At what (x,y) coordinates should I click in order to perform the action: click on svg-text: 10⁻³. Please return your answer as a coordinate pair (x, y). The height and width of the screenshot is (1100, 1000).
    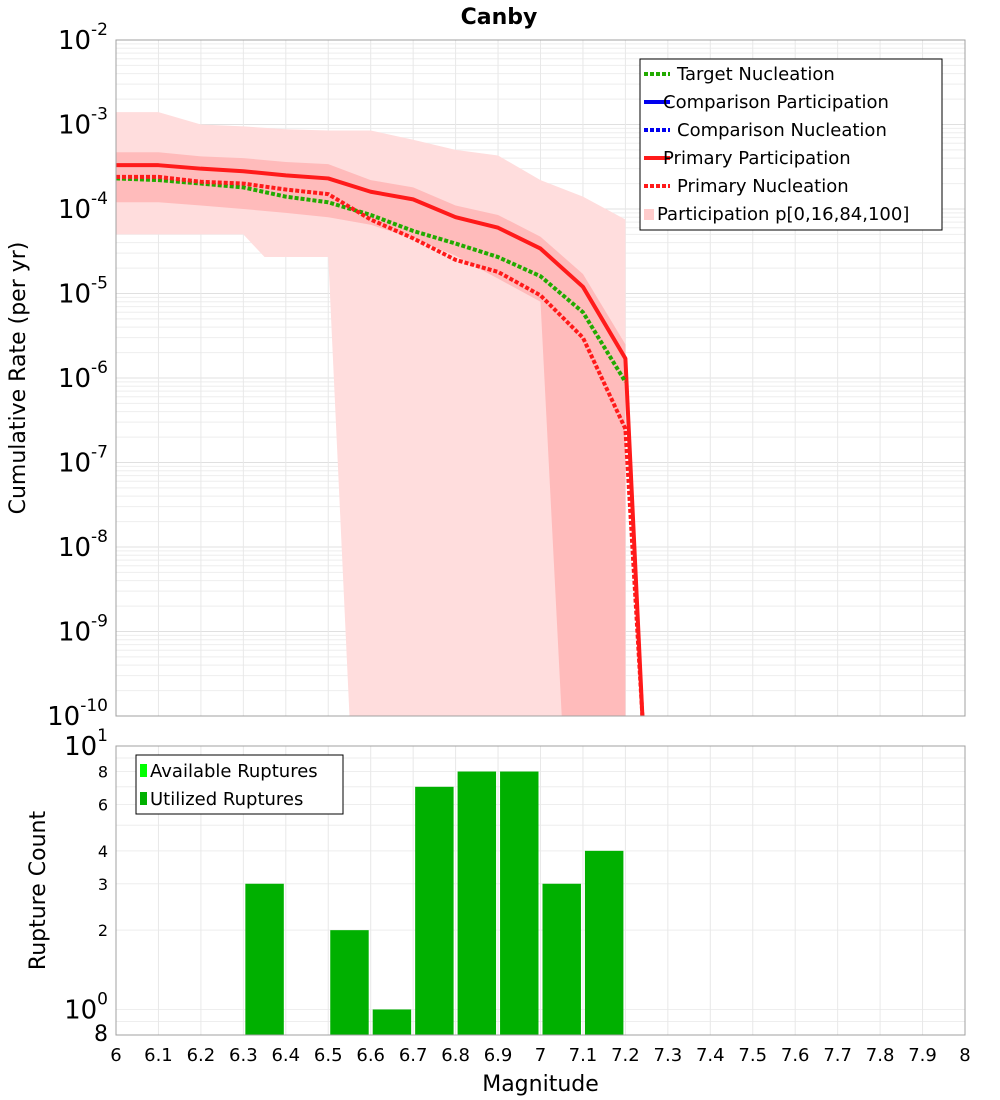
    Looking at the image, I should click on (83, 123).